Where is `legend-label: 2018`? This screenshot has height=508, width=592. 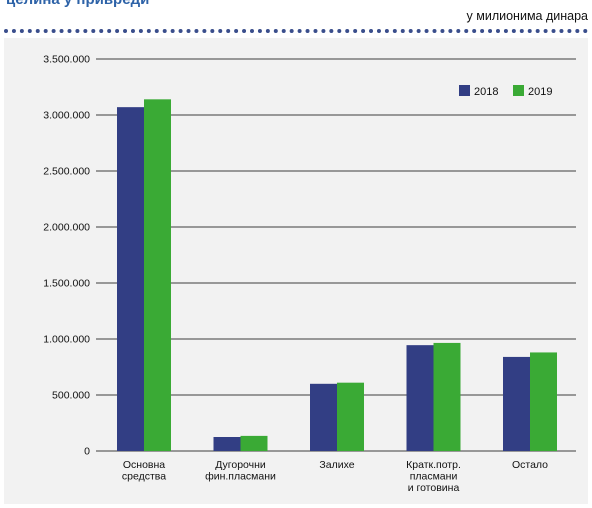 legend-label: 2018 is located at coordinates (486, 92).